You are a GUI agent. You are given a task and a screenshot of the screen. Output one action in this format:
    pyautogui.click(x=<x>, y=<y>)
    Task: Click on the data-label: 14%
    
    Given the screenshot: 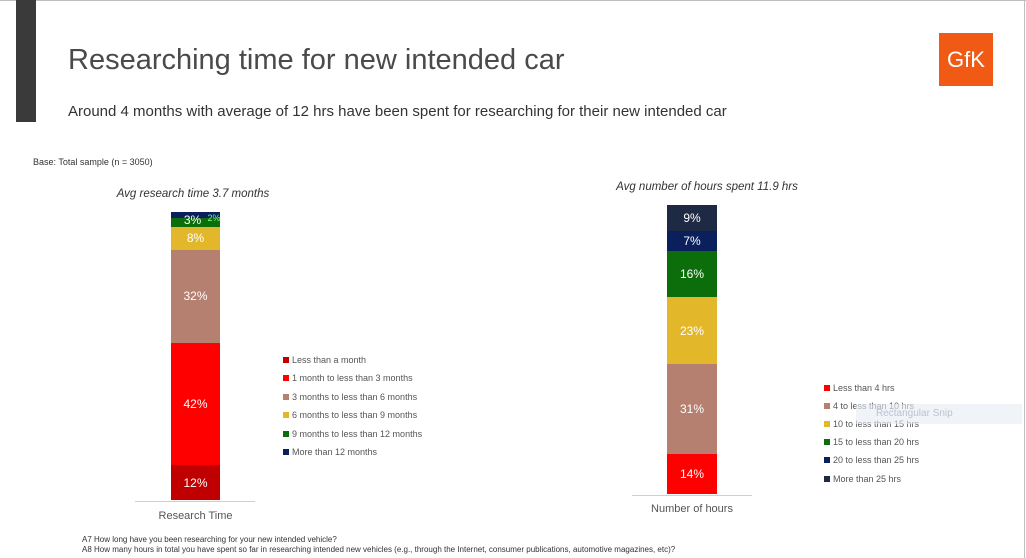 What is the action you would take?
    pyautogui.click(x=692, y=473)
    